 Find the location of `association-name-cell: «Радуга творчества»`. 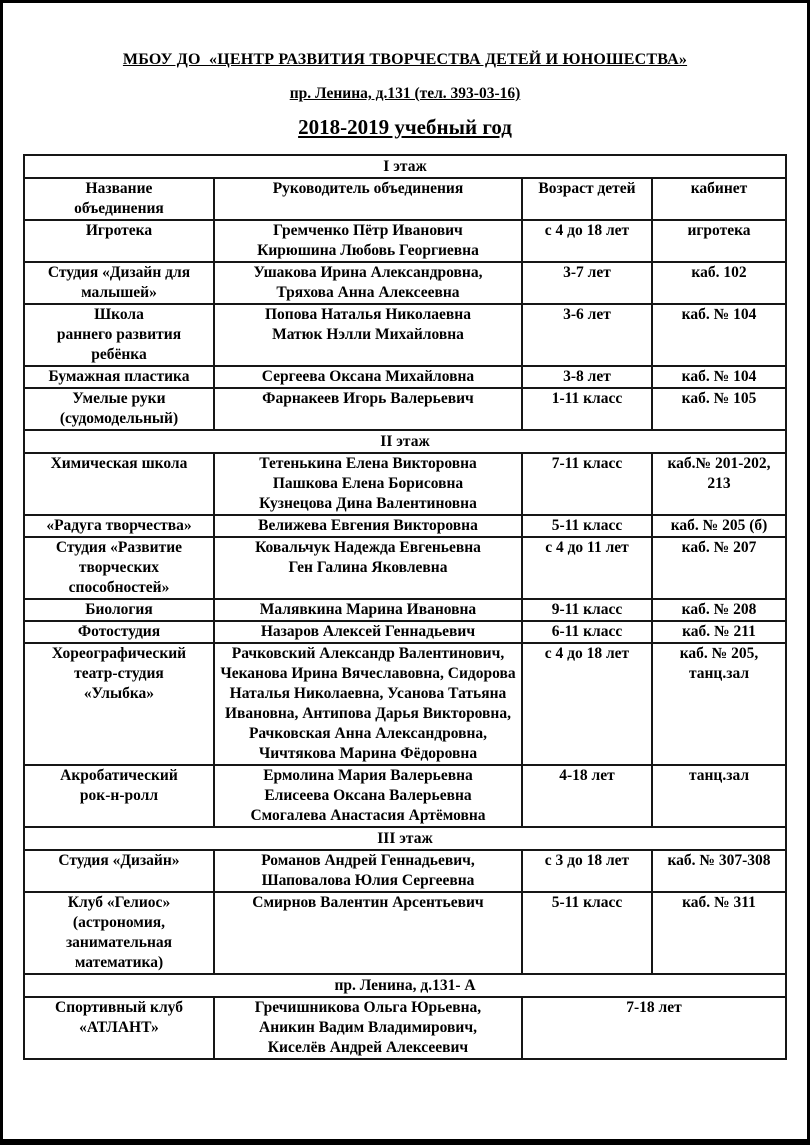

association-name-cell: «Радуга творчества» is located at coordinates (118, 526).